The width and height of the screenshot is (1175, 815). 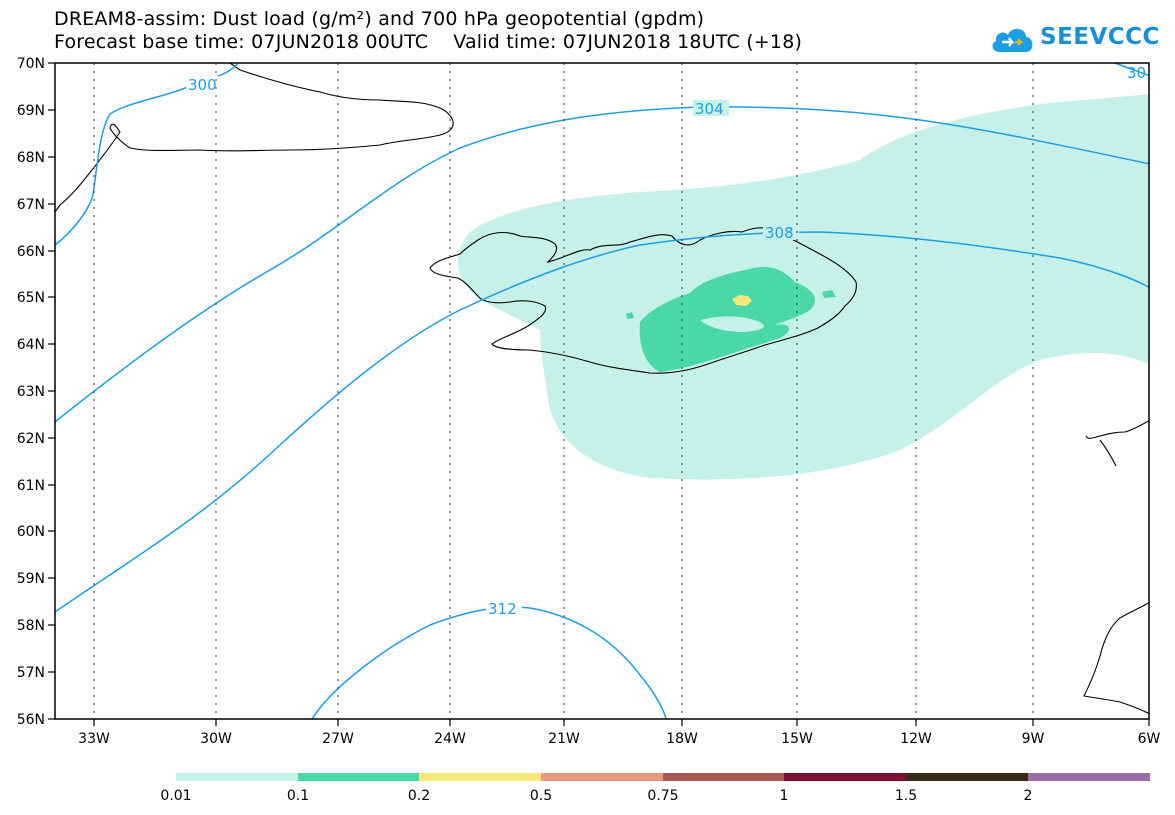 I want to click on colorbar-label: 0.1, so click(x=298, y=796).